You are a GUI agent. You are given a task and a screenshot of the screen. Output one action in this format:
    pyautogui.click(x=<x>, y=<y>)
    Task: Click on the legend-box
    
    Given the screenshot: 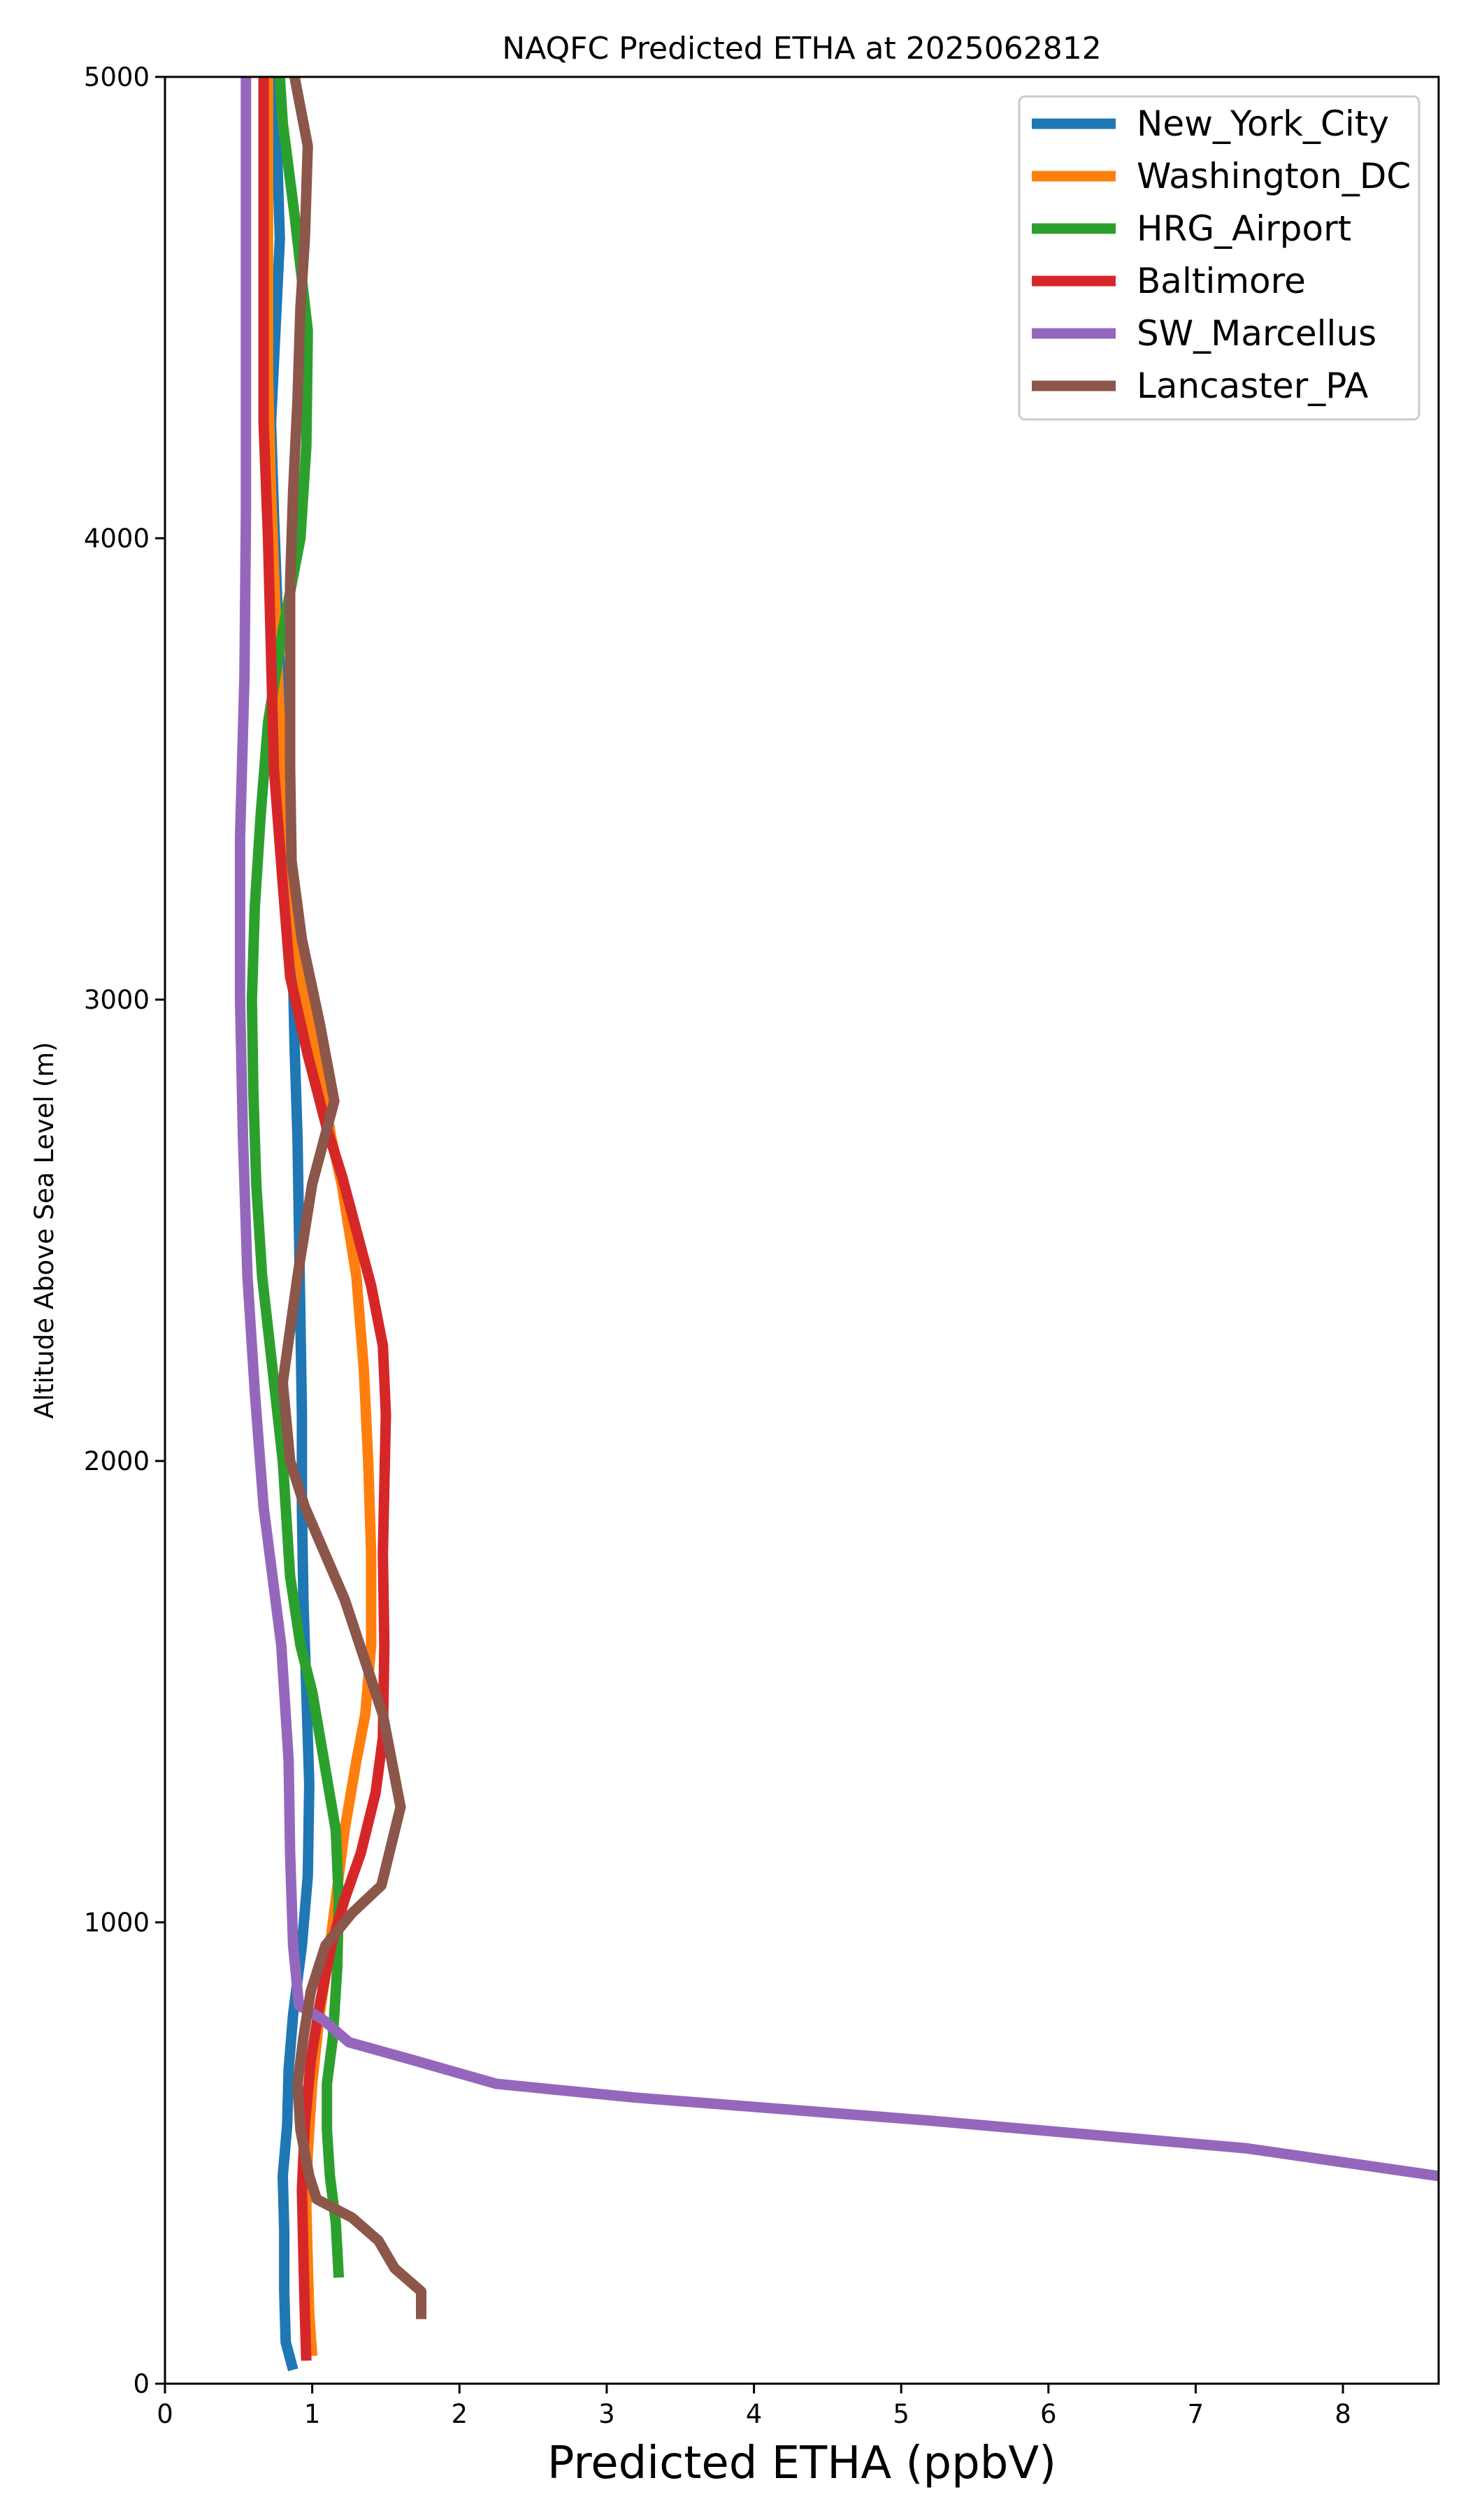 What is the action you would take?
    pyautogui.click(x=1219, y=258)
    